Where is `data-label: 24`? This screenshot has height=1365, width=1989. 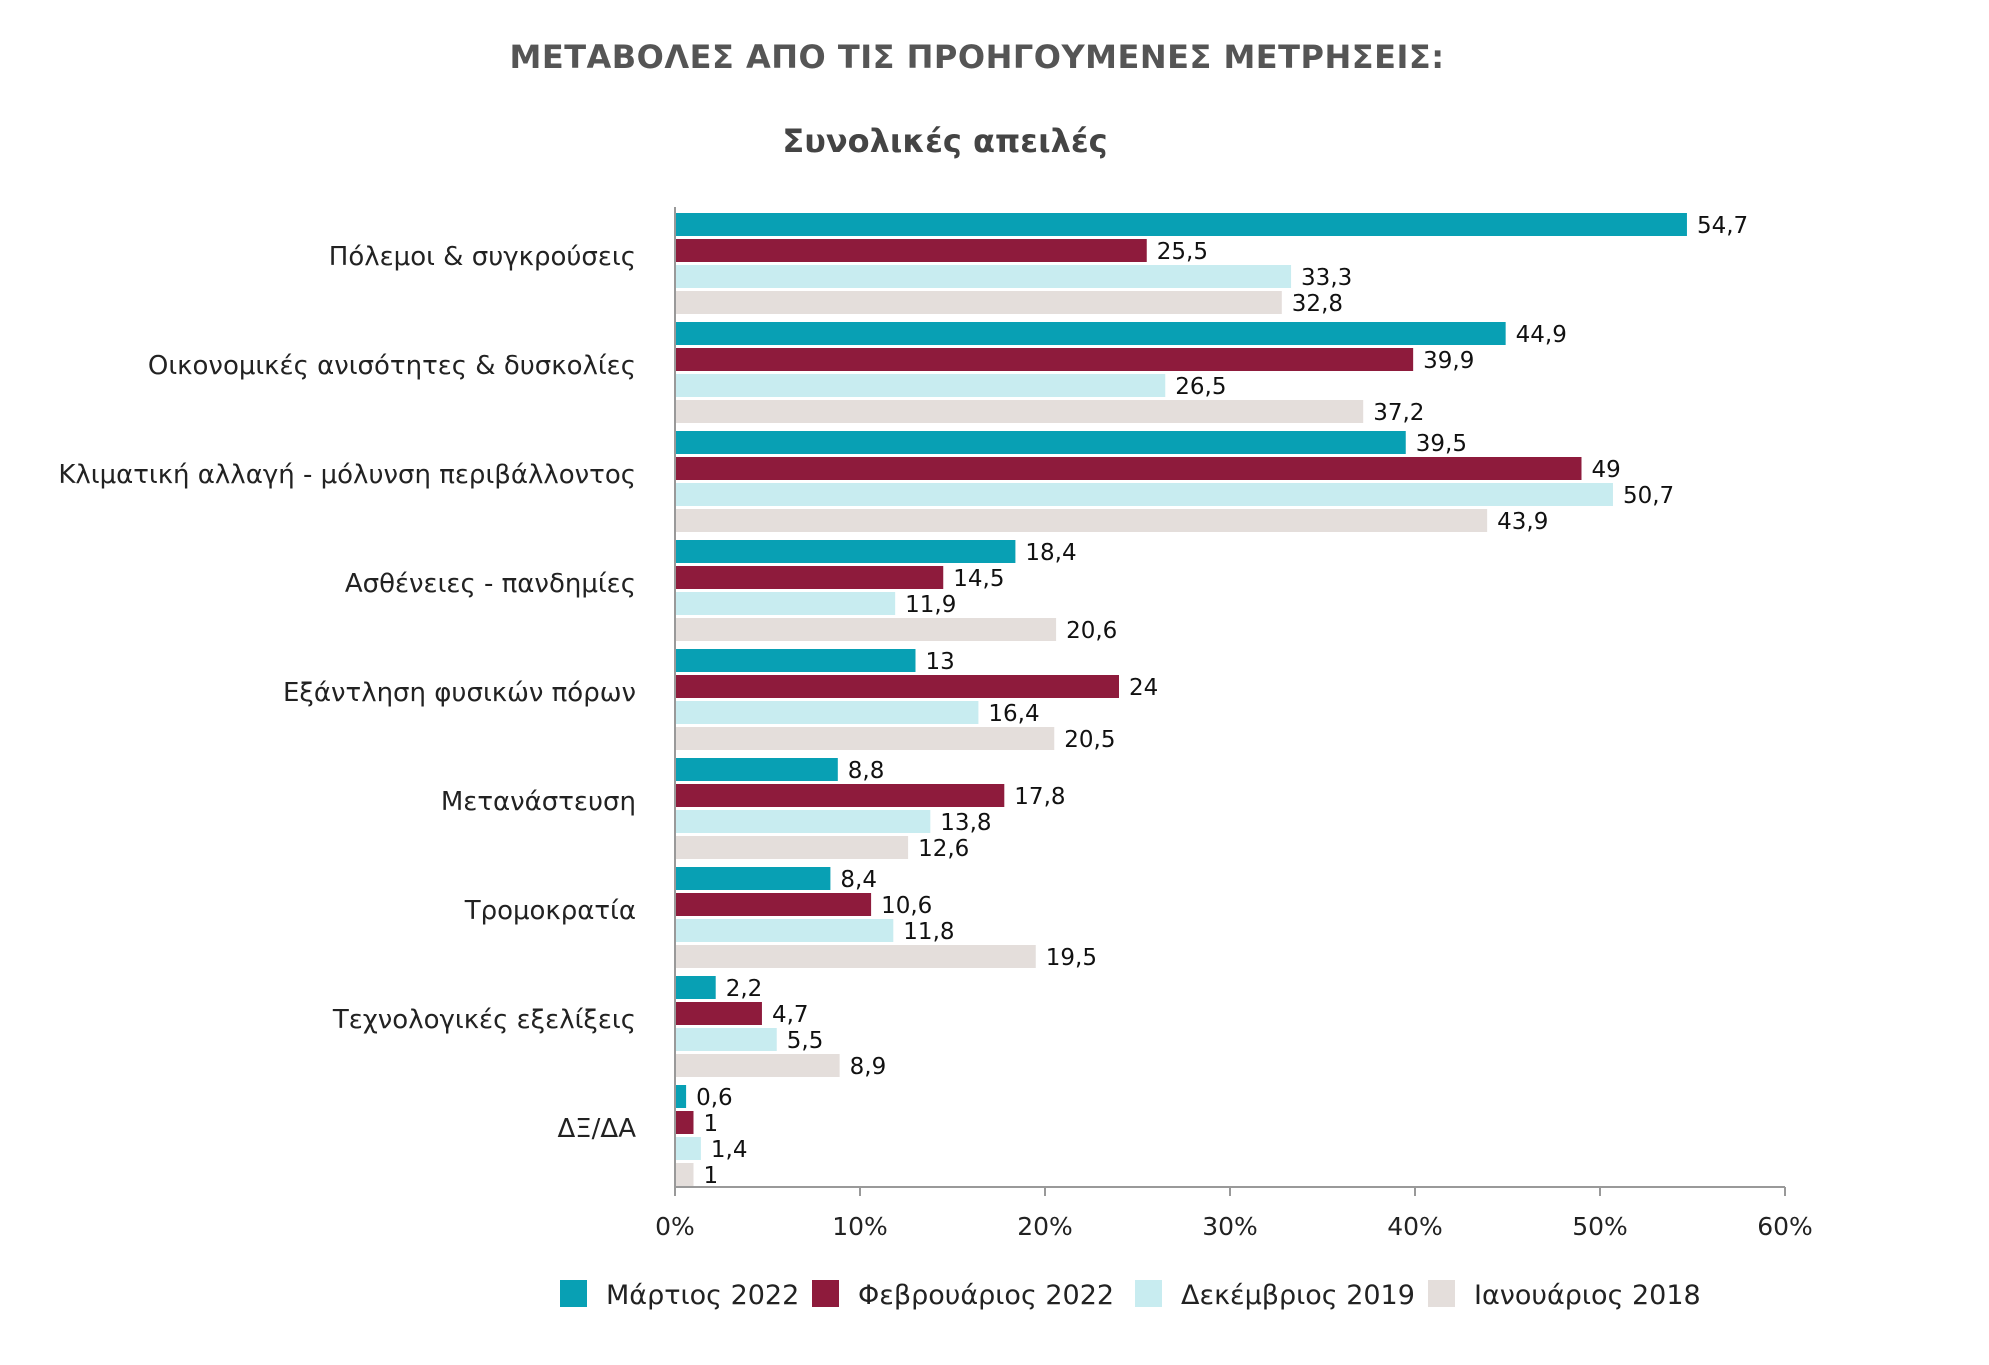
data-label: 24 is located at coordinates (1143, 688).